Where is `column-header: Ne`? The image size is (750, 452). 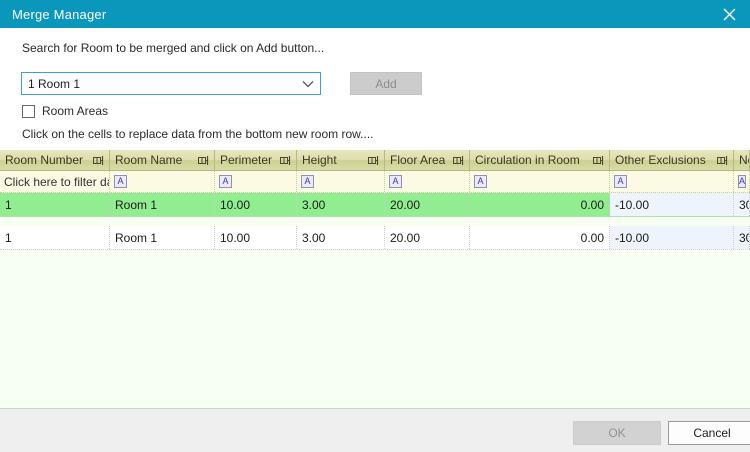
column-header: Ne is located at coordinates (742, 160).